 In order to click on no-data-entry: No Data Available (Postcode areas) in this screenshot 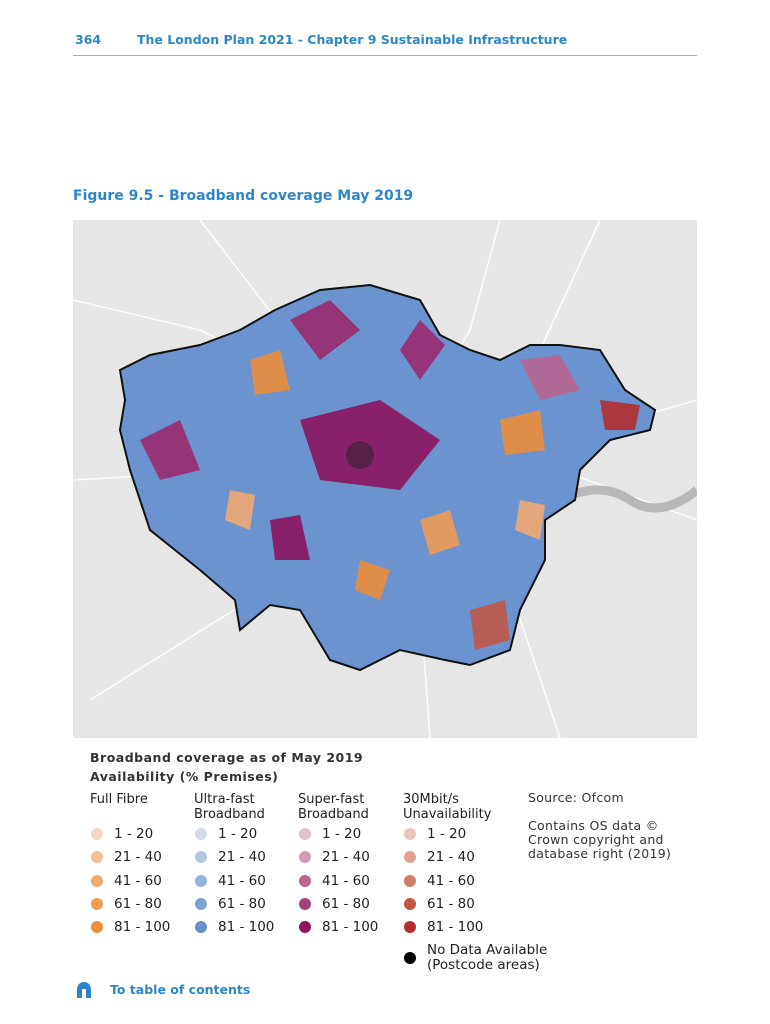, I will do `click(485, 958)`.